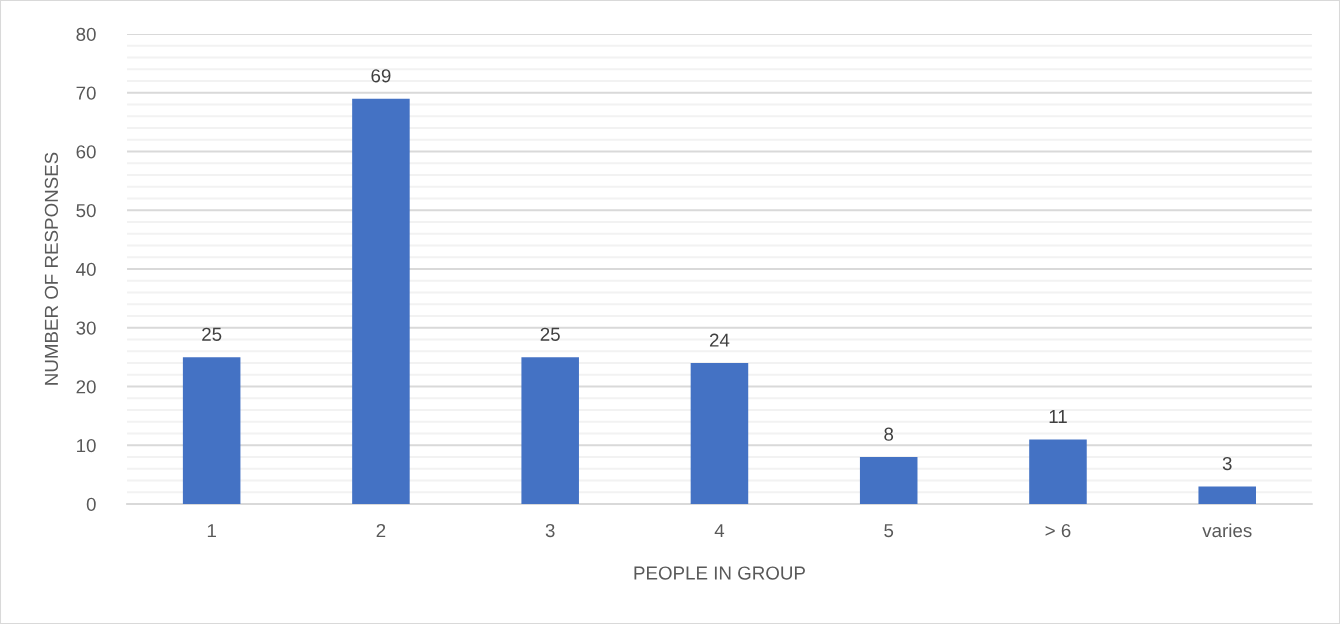 The image size is (1340, 624). Describe the element at coordinates (91, 504) in the screenshot. I see `y-tick-label: 0` at that location.